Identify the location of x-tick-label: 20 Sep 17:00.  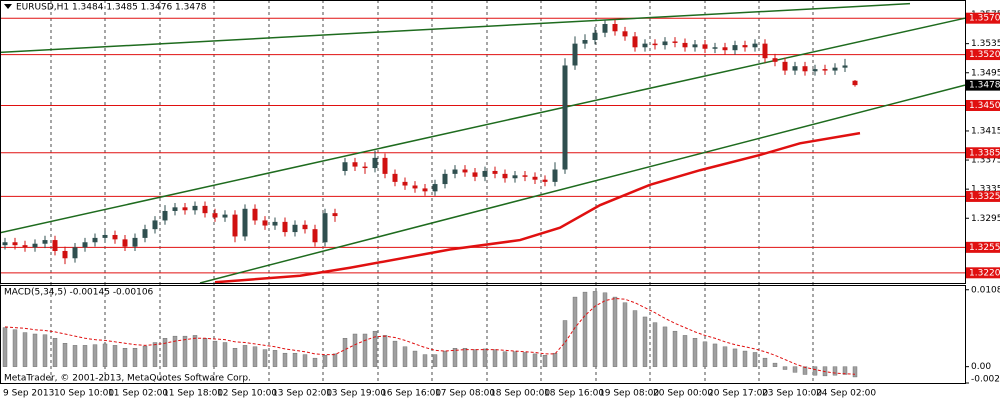
(738, 394).